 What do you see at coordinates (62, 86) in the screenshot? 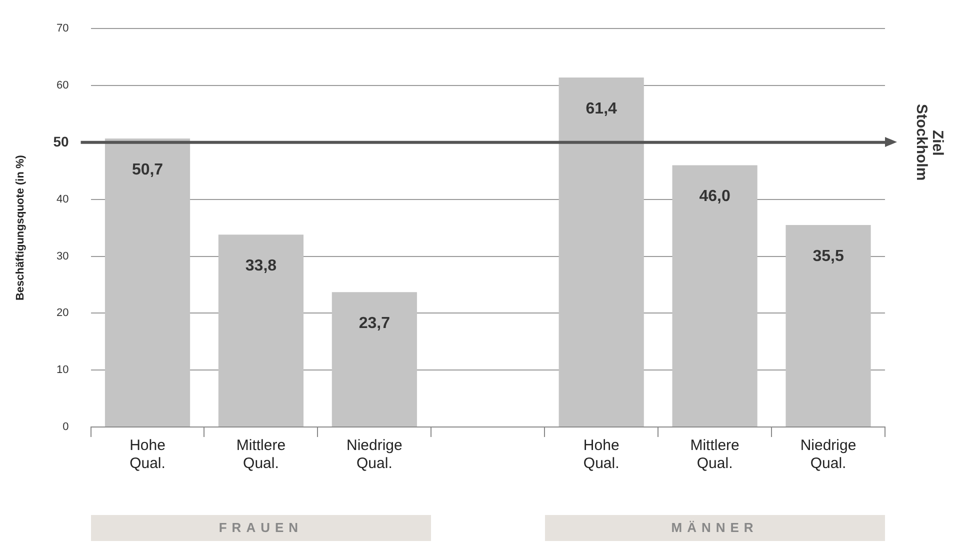
I see `y-tick-label: 60` at bounding box center [62, 86].